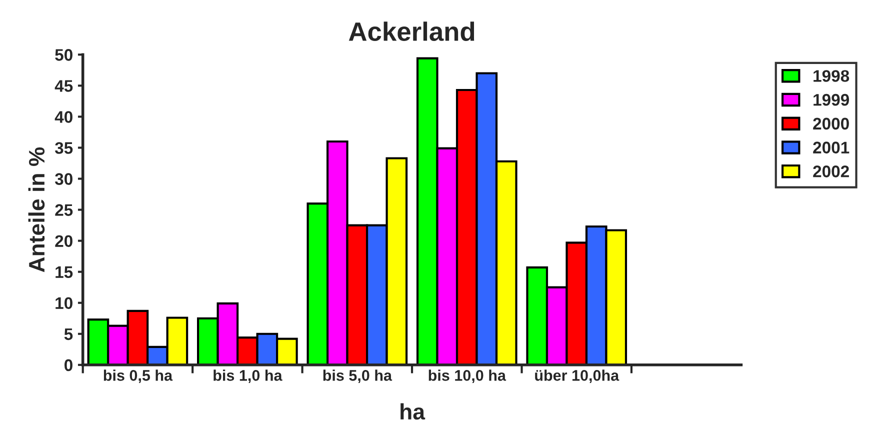 The height and width of the screenshot is (437, 872). I want to click on y-tick-label: 25, so click(64, 210).